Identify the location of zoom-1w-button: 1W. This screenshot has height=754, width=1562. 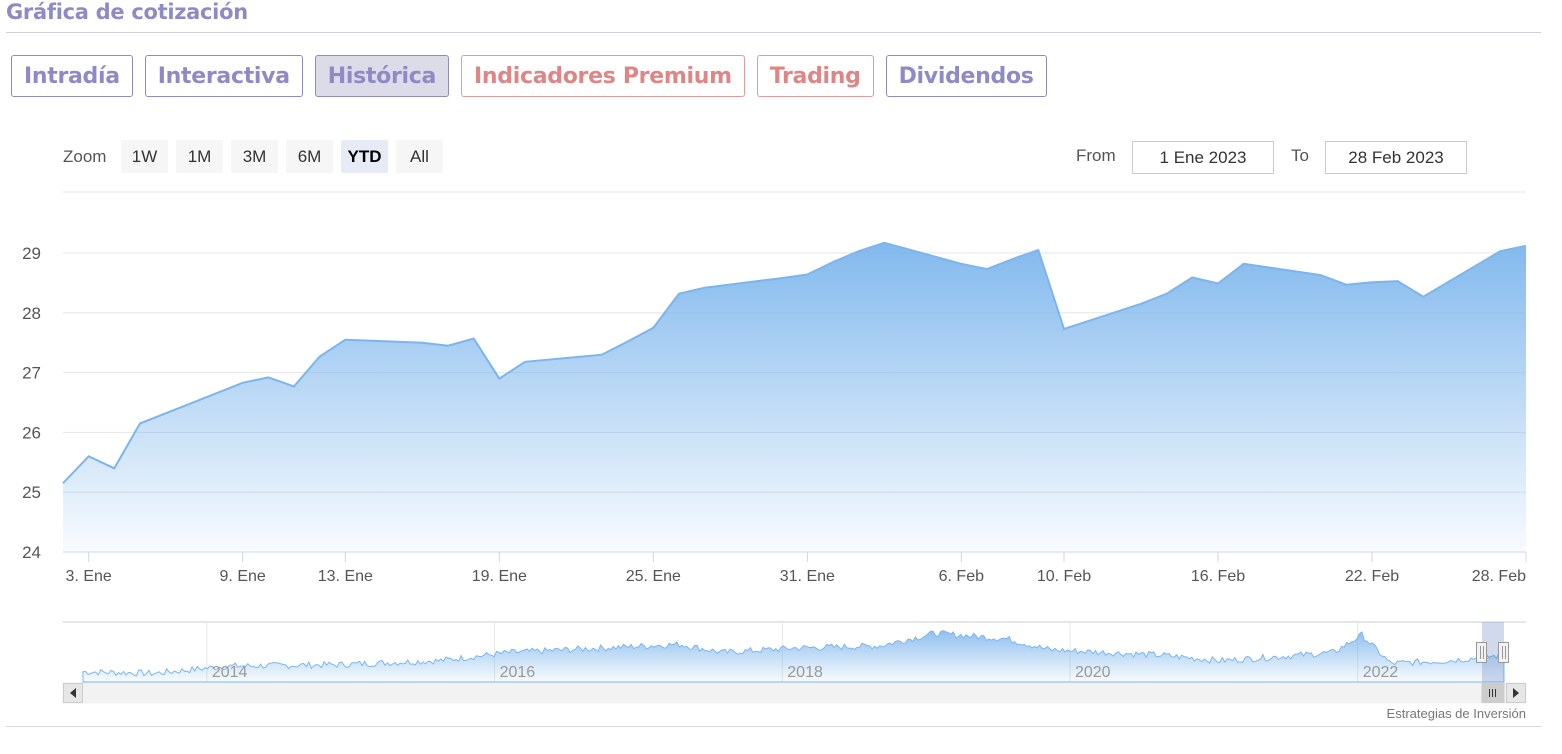
(144, 156).